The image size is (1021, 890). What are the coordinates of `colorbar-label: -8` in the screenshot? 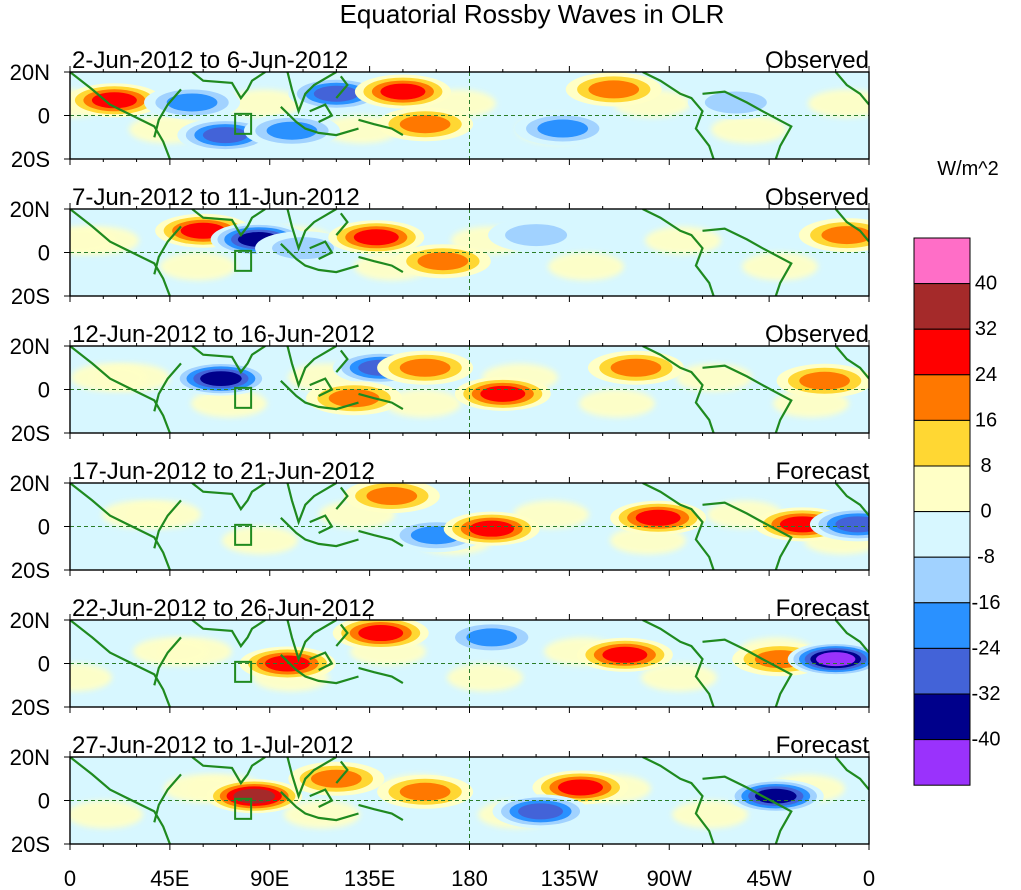 It's located at (986, 557).